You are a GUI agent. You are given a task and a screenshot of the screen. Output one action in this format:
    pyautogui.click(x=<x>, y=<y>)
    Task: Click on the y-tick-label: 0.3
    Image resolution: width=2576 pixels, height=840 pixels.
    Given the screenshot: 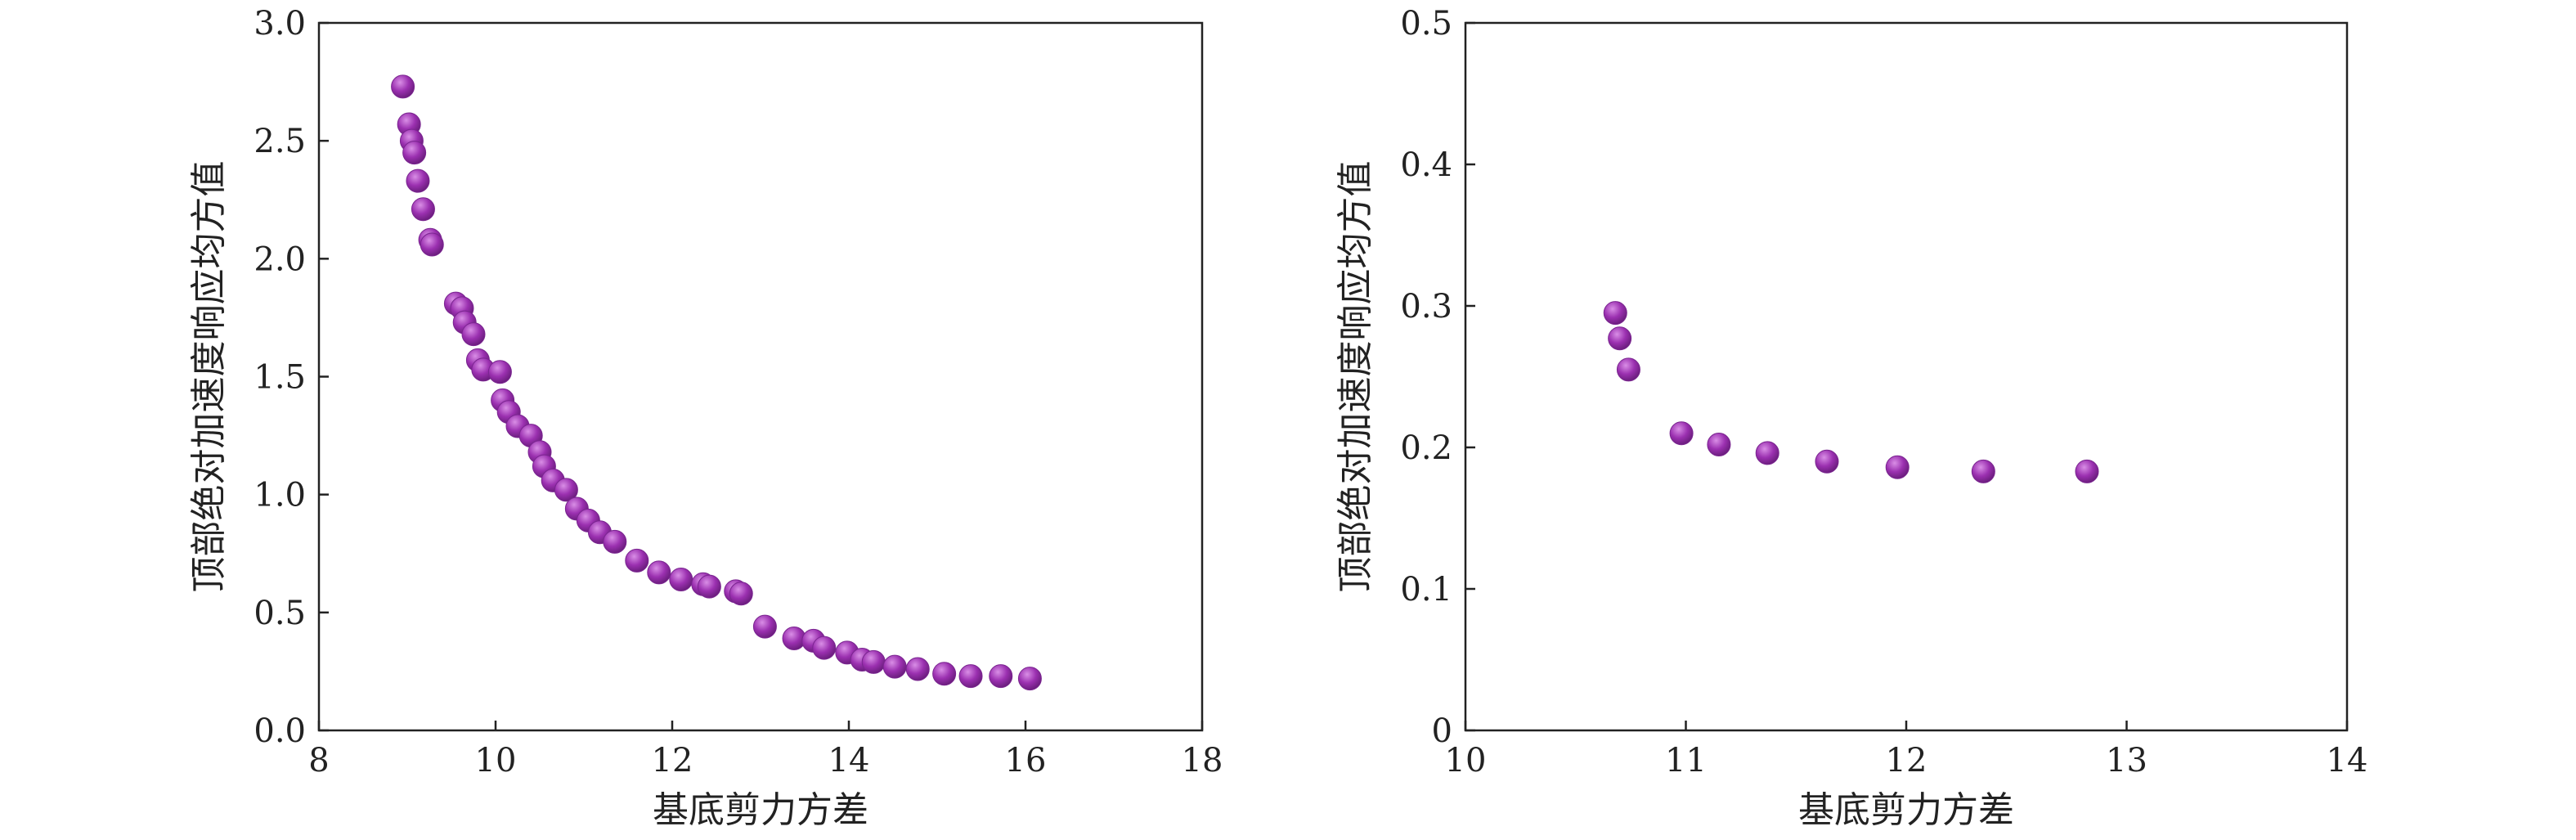 What is the action you would take?
    pyautogui.click(x=1426, y=307)
    